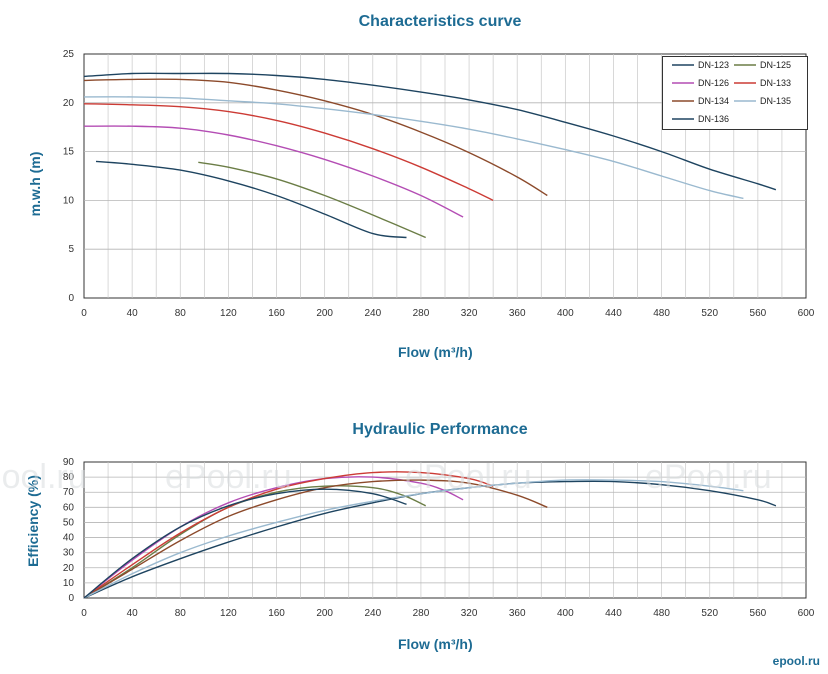 This screenshot has height=674, width=828. Describe the element at coordinates (713, 65) in the screenshot. I see `legend-label-dn-123: DN-123` at that location.